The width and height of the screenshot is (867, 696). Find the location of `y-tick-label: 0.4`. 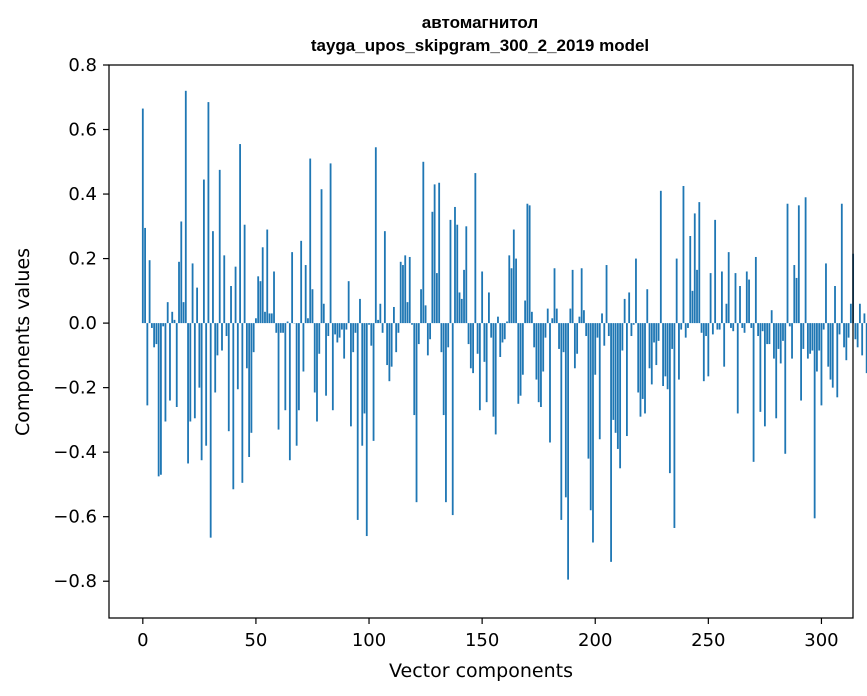

y-tick-label: 0.4 is located at coordinates (82, 194).